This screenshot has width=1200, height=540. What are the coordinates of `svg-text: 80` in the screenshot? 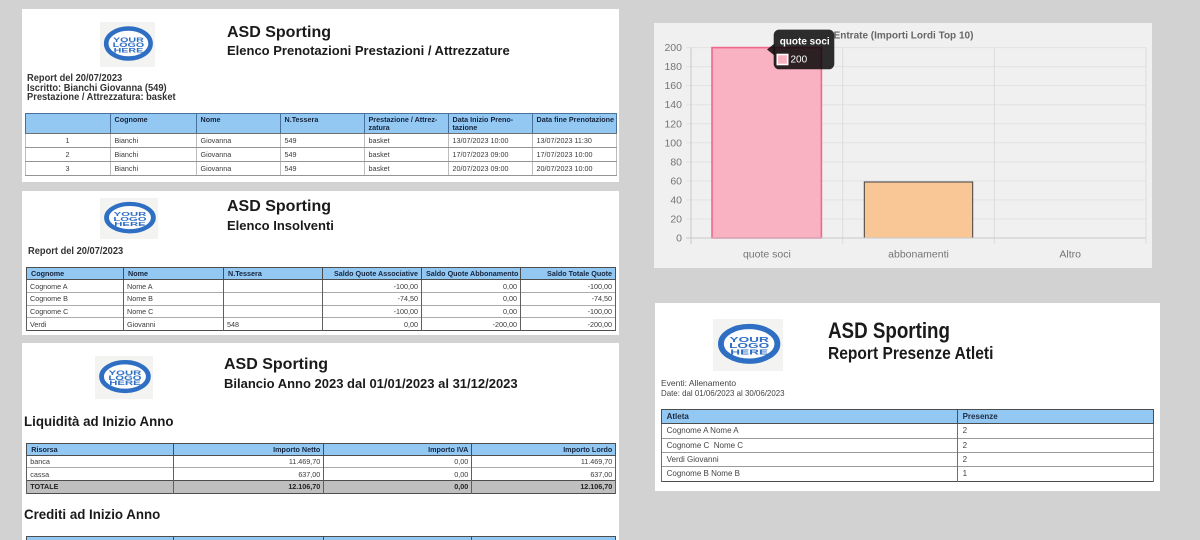 It's located at (676, 162).